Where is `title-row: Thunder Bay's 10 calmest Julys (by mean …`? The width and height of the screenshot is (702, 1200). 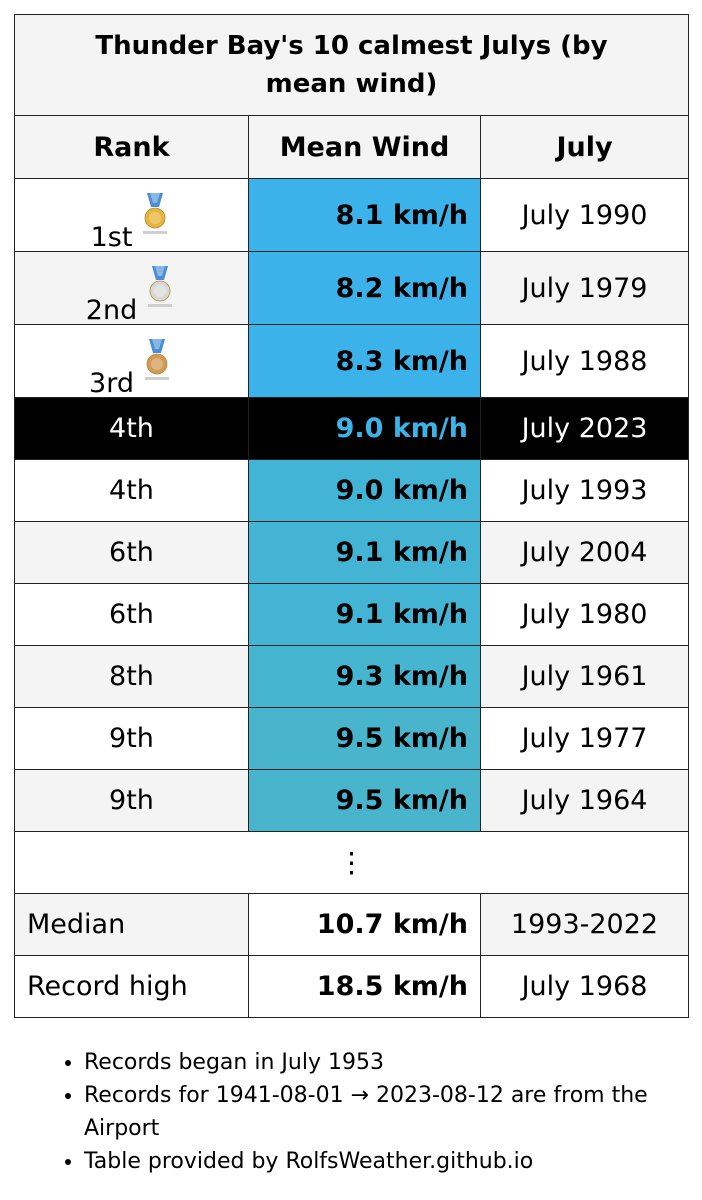 title-row: Thunder Bay's 10 calmest Julys (by mean … is located at coordinates (351, 65).